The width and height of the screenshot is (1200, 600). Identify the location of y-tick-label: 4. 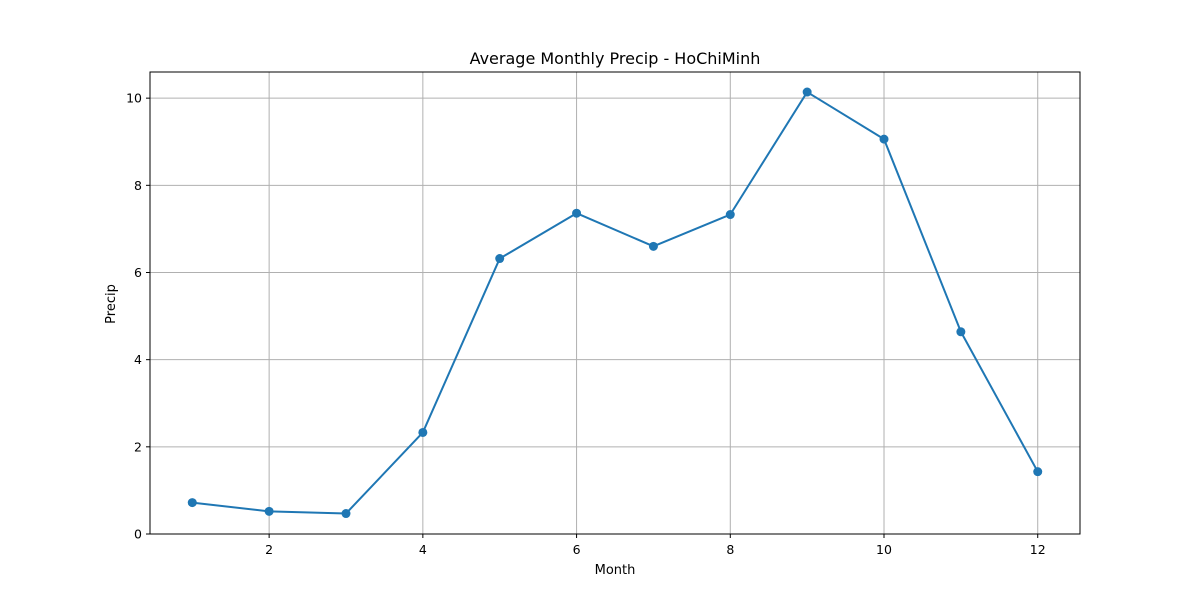
(138, 359).